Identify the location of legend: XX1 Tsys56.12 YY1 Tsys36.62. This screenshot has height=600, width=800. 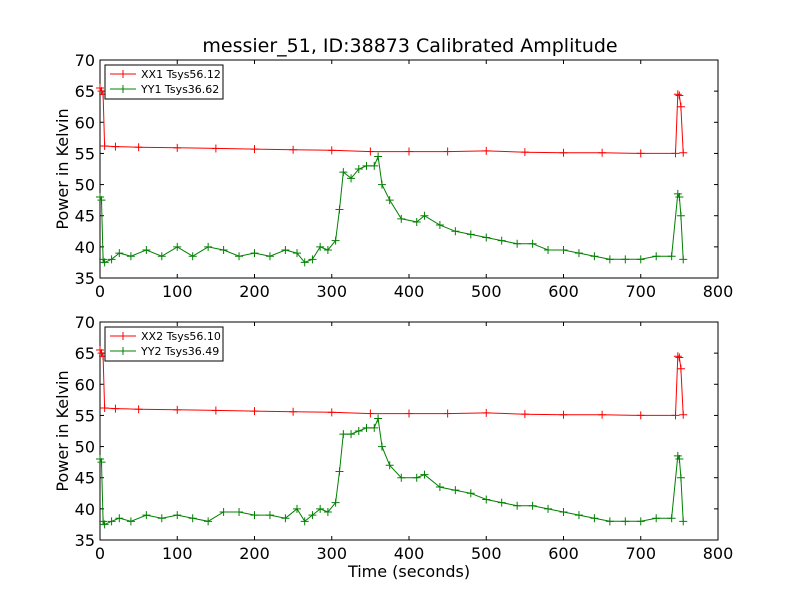
(164, 82).